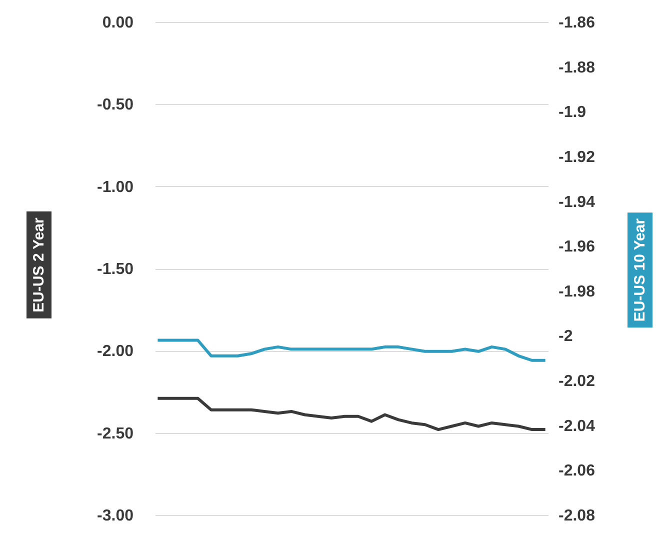  Describe the element at coordinates (640, 270) in the screenshot. I see `y2-axis-title: EU-US 10 Year` at that location.